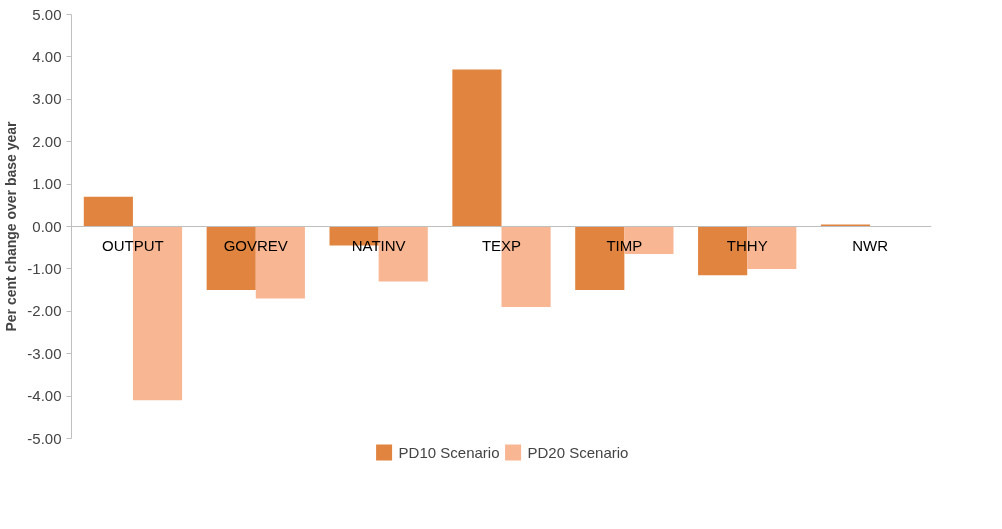 Image resolution: width=1002 pixels, height=529 pixels. Describe the element at coordinates (44, 311) in the screenshot. I see `y-tick-label: -2.00` at that location.